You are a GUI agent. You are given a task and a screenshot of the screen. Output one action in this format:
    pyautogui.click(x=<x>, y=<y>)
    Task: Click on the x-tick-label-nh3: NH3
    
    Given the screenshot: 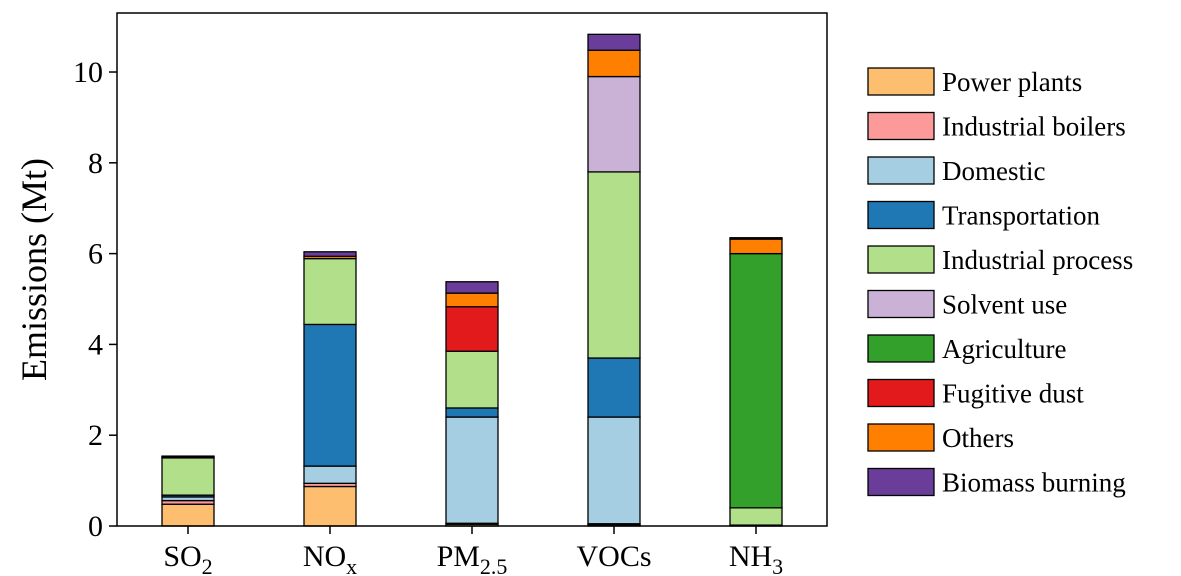 What is the action you would take?
    pyautogui.click(x=756, y=558)
    